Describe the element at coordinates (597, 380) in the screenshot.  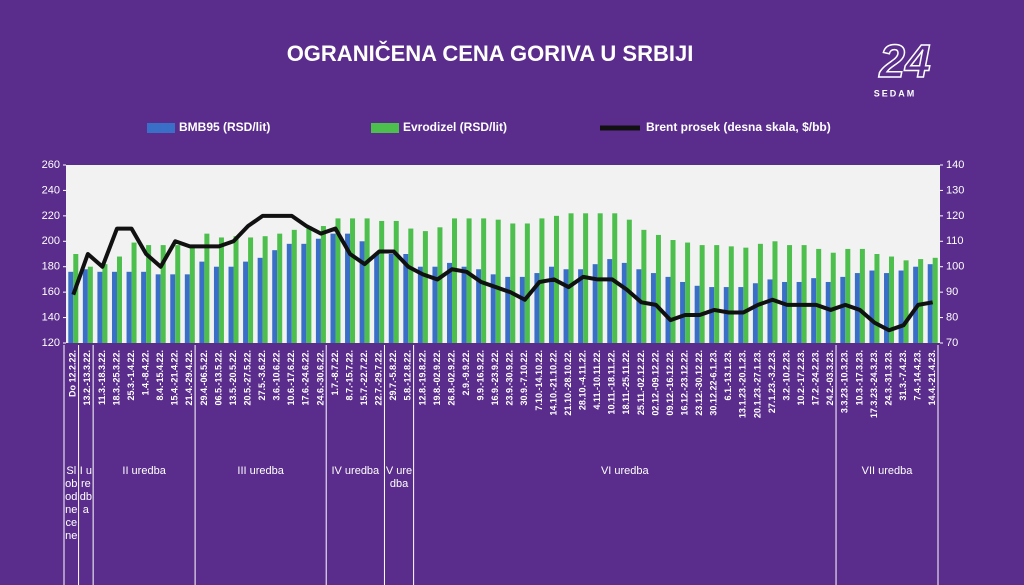
I see `x-tick-label: 4.11.-10.11.22.` at that location.